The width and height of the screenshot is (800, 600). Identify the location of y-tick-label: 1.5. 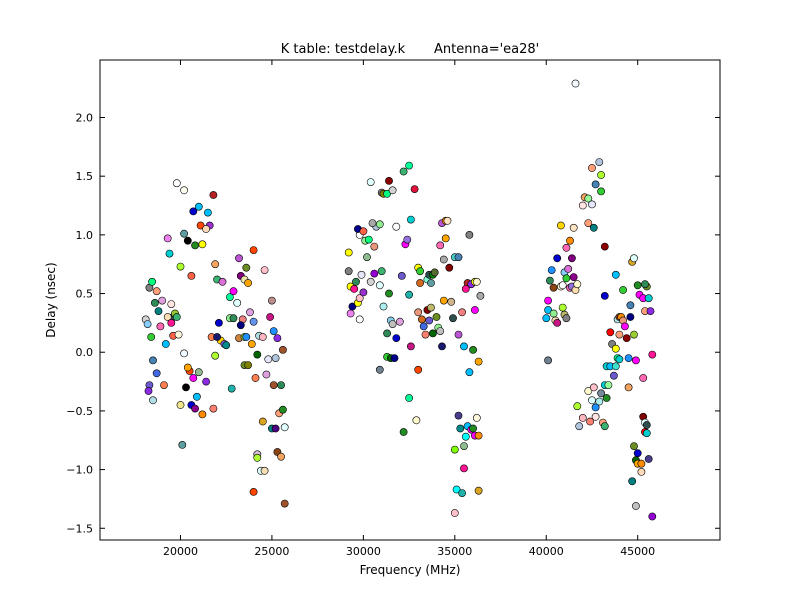
(85, 176).